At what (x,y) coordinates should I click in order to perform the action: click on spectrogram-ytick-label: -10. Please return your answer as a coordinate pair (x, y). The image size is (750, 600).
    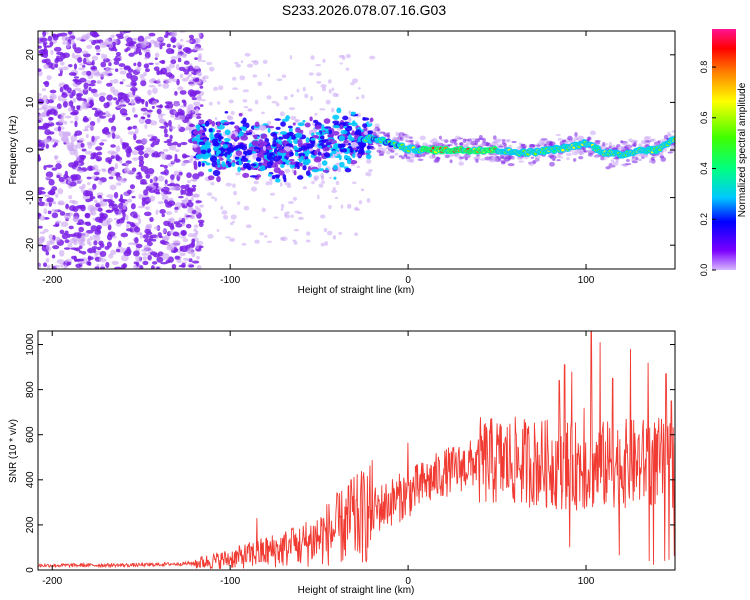
    Looking at the image, I should click on (30, 197).